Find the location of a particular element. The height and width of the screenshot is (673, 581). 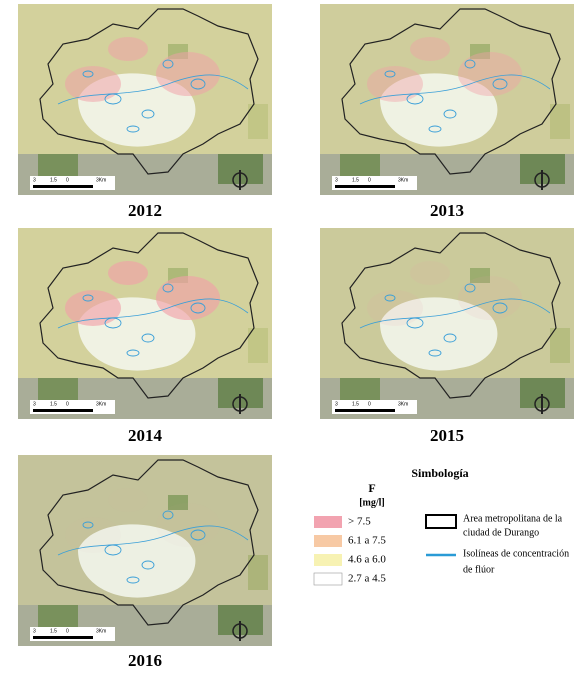

year-label: 2012 is located at coordinates (145, 210).